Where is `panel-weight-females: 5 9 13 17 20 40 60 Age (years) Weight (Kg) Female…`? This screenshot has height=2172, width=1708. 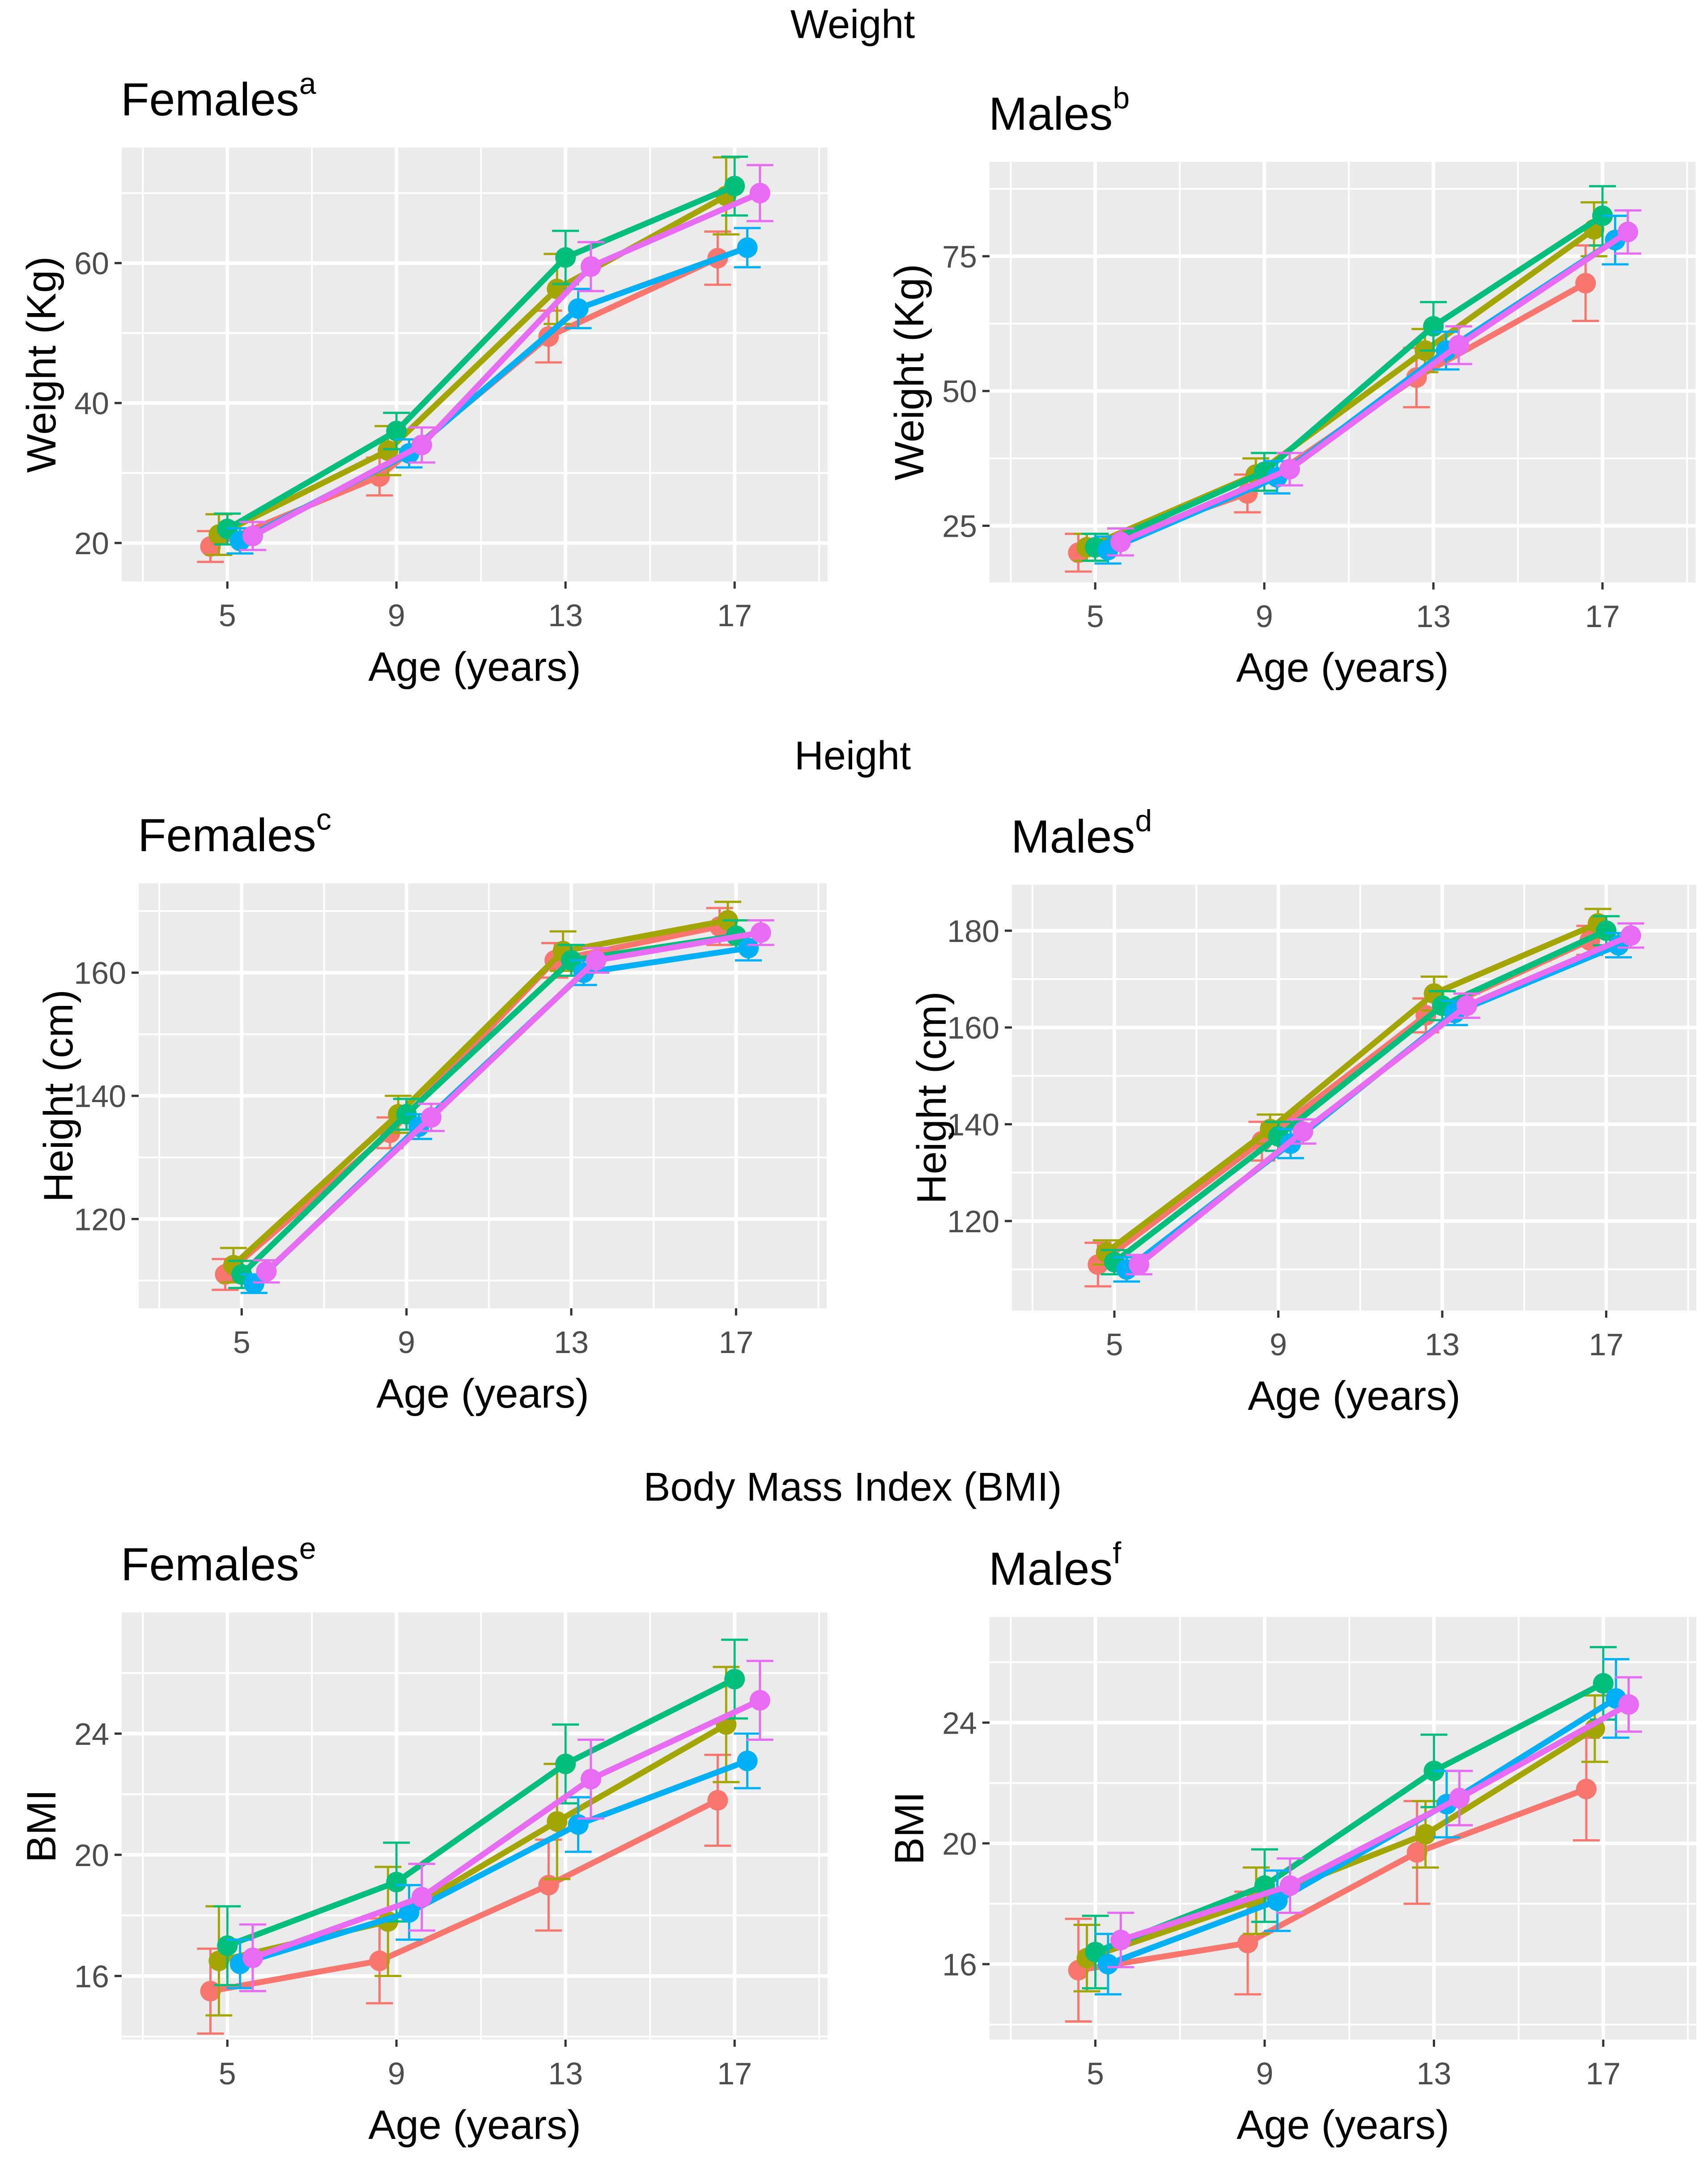 panel-weight-females: 5 9 13 17 20 40 60 Age (years) Weight (Kg) Female… is located at coordinates (423, 378).